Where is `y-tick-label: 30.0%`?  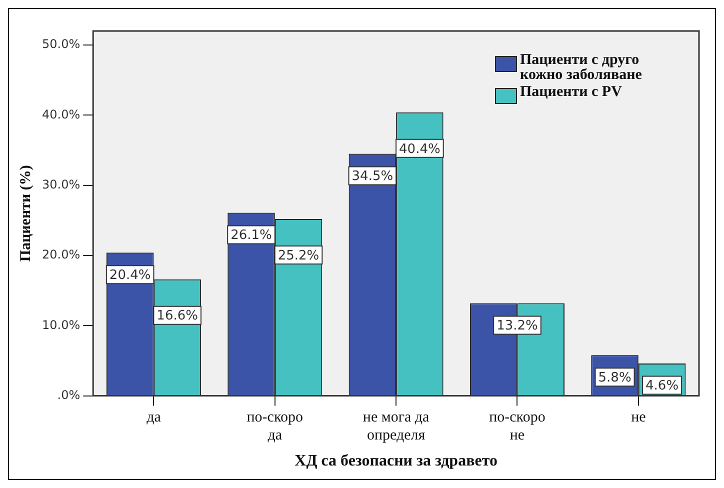 y-tick-label: 30.0% is located at coordinates (61, 184).